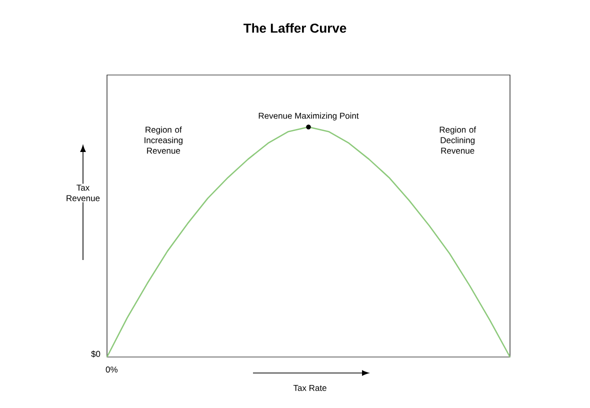  Describe the element at coordinates (112, 369) in the screenshot. I see `text: 0%` at that location.